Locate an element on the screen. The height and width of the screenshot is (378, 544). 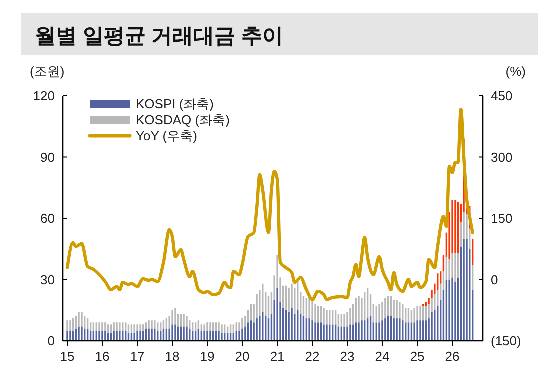
x-tick-label: 16 is located at coordinates (102, 356).